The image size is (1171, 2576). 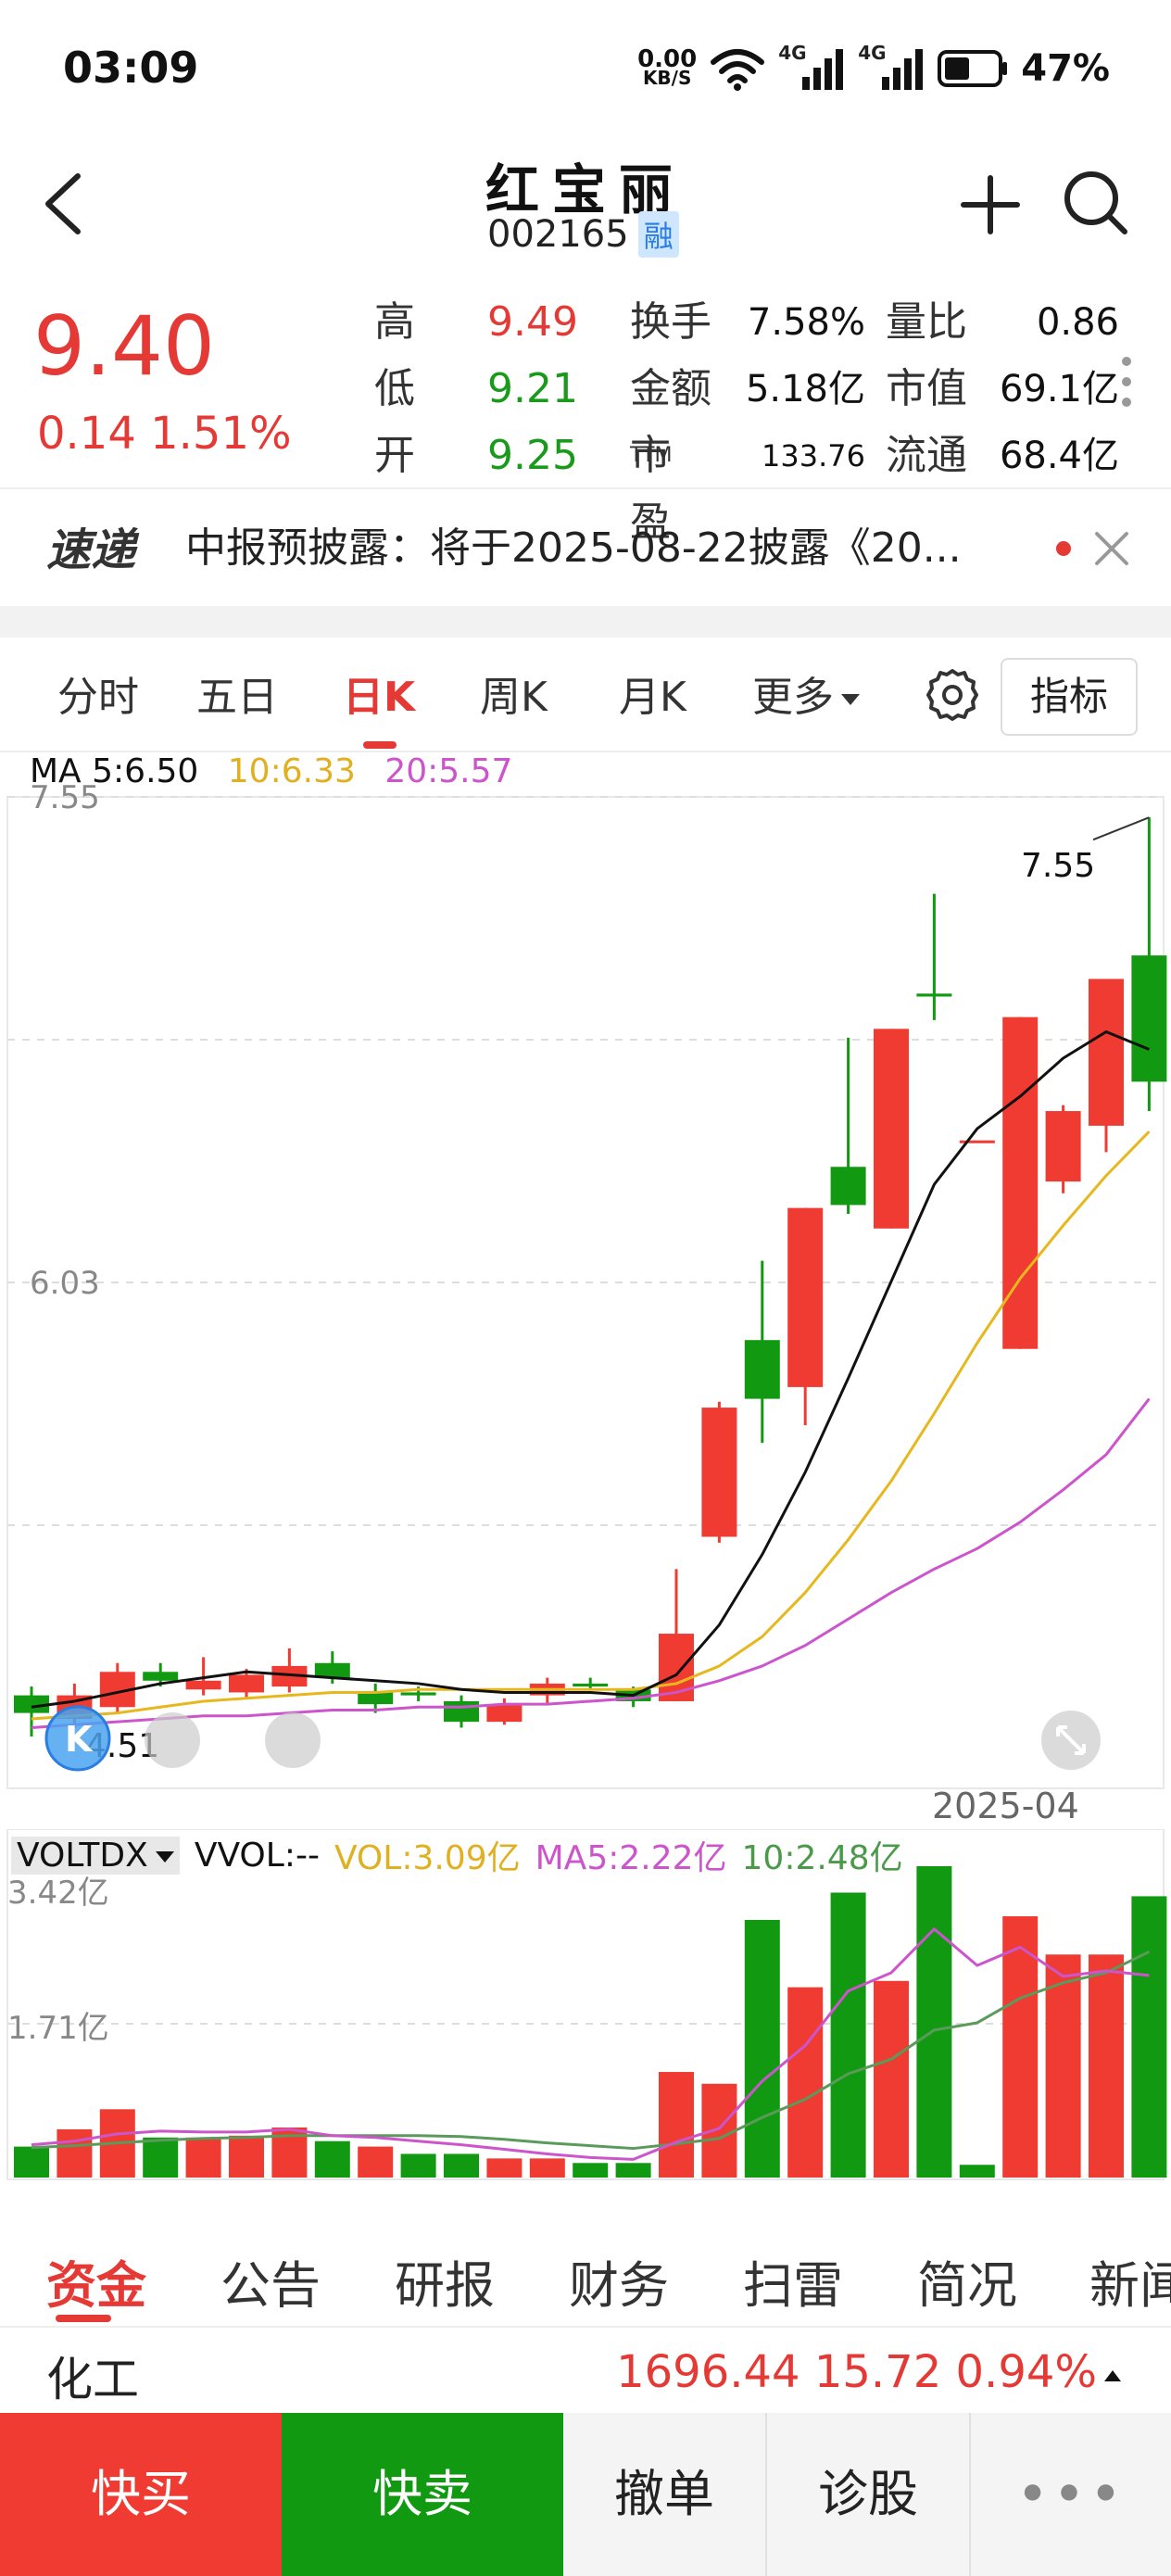 I want to click on quick-sell-button: 快卖, so click(x=423, y=2494).